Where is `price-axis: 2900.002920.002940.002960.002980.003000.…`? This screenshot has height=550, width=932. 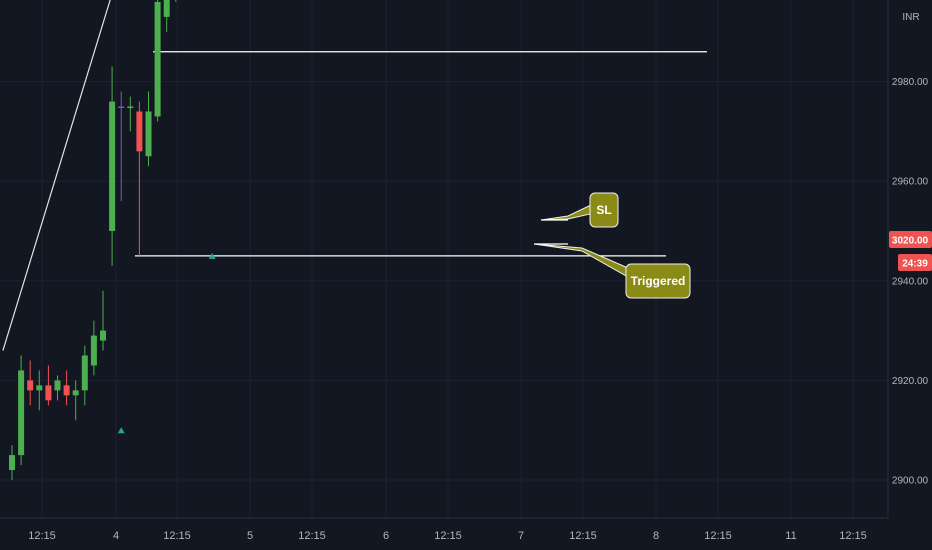 price-axis: 2900.002920.002940.002960.002980.003000.… is located at coordinates (910, 282).